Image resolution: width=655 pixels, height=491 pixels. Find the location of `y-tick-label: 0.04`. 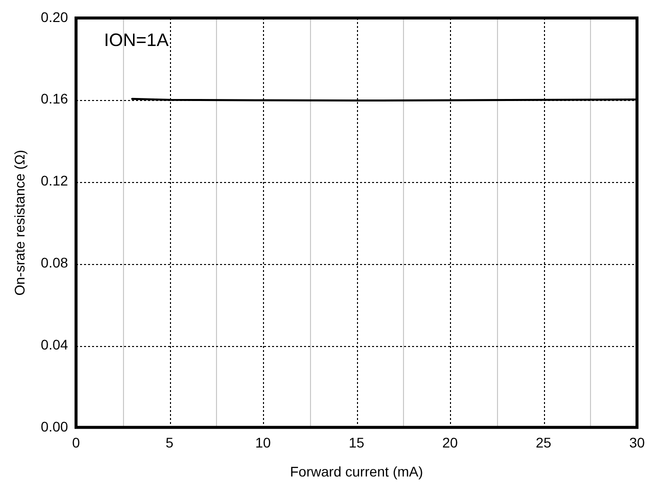

y-tick-label: 0.04 is located at coordinates (54, 344).